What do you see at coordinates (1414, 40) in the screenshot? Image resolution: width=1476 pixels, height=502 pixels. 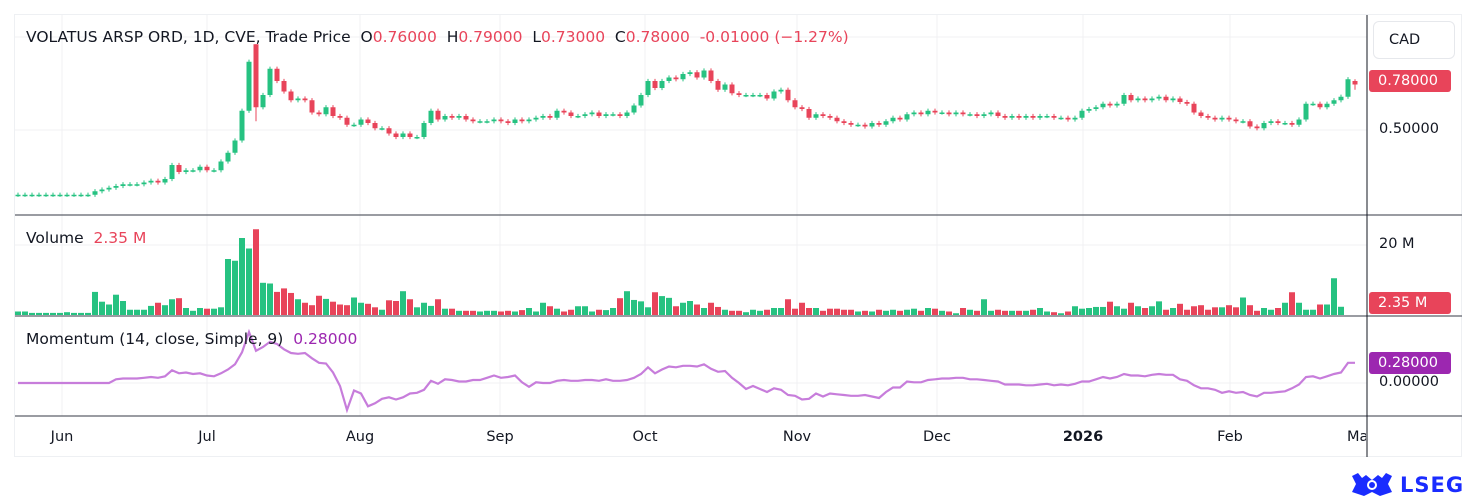 I see `currency-button: CAD` at bounding box center [1414, 40].